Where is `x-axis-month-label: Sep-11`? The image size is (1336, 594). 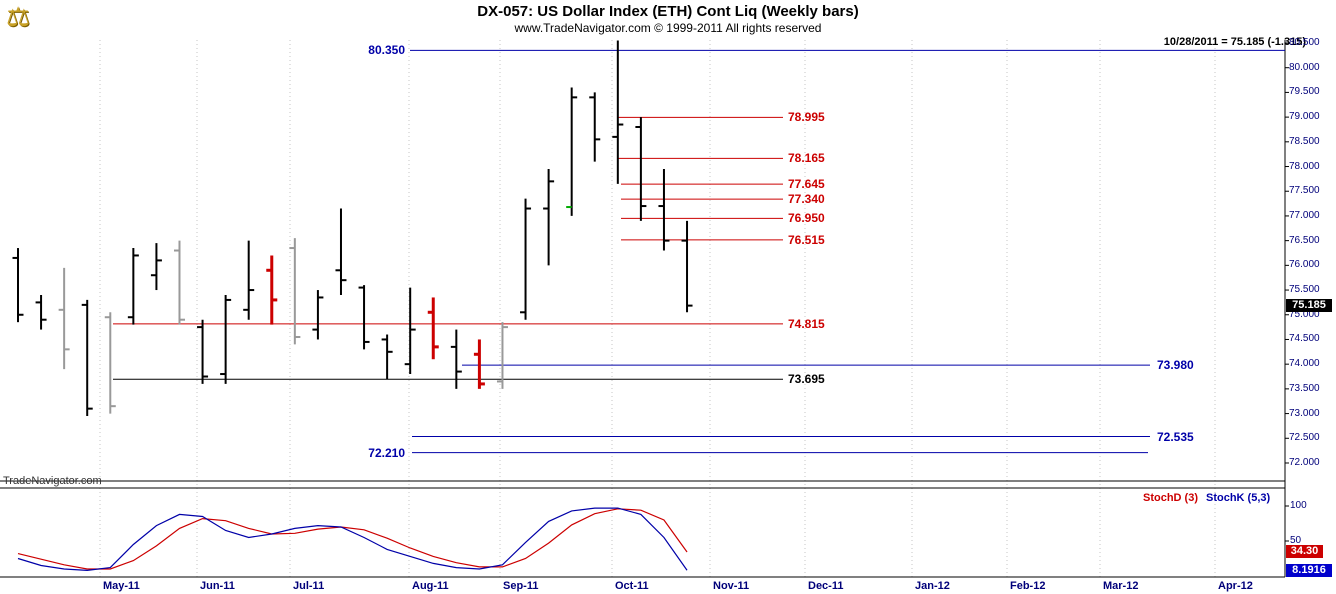
x-axis-month-label: Sep-11 is located at coordinates (521, 586).